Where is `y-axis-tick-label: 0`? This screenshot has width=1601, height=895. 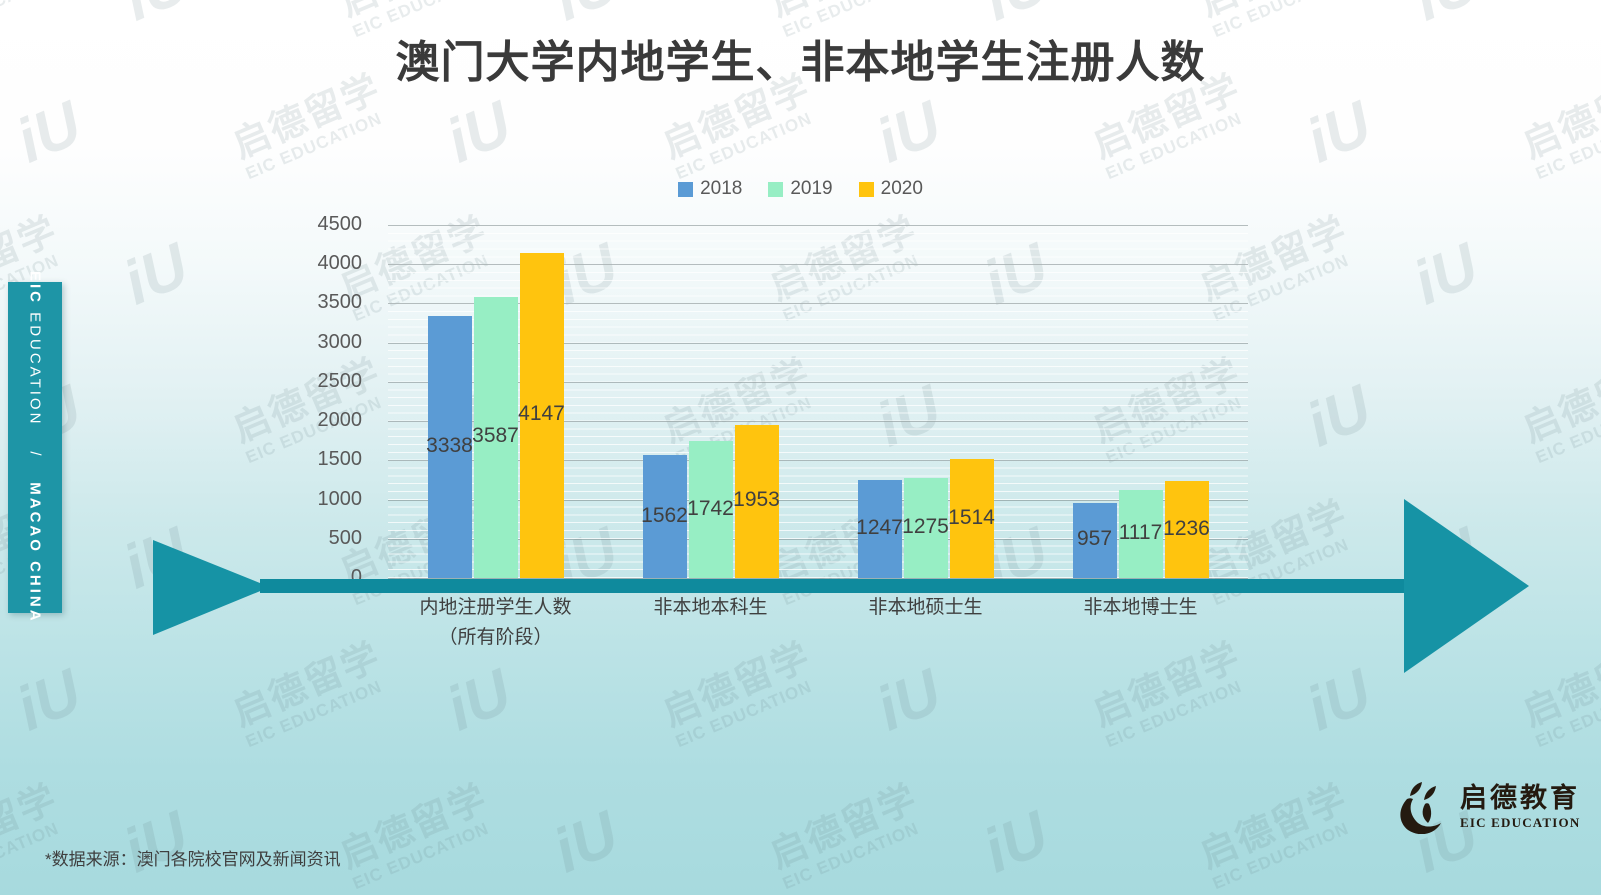
y-axis-tick-label: 0 is located at coordinates (356, 577).